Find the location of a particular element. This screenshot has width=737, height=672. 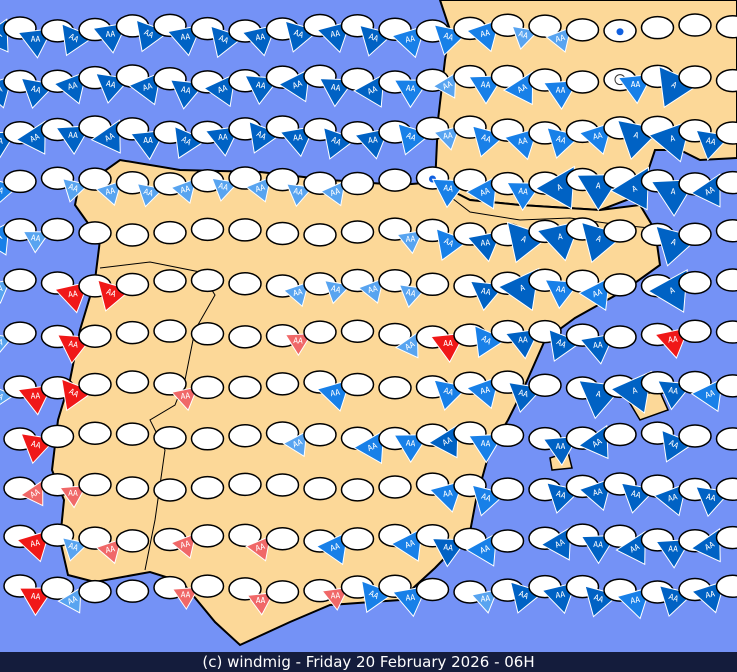

wind-arrow-shape is located at coordinates (185, 598).